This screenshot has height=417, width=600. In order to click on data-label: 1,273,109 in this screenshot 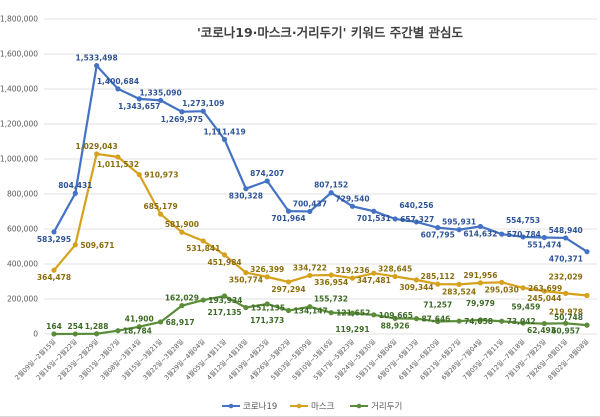, I will do `click(203, 103)`.